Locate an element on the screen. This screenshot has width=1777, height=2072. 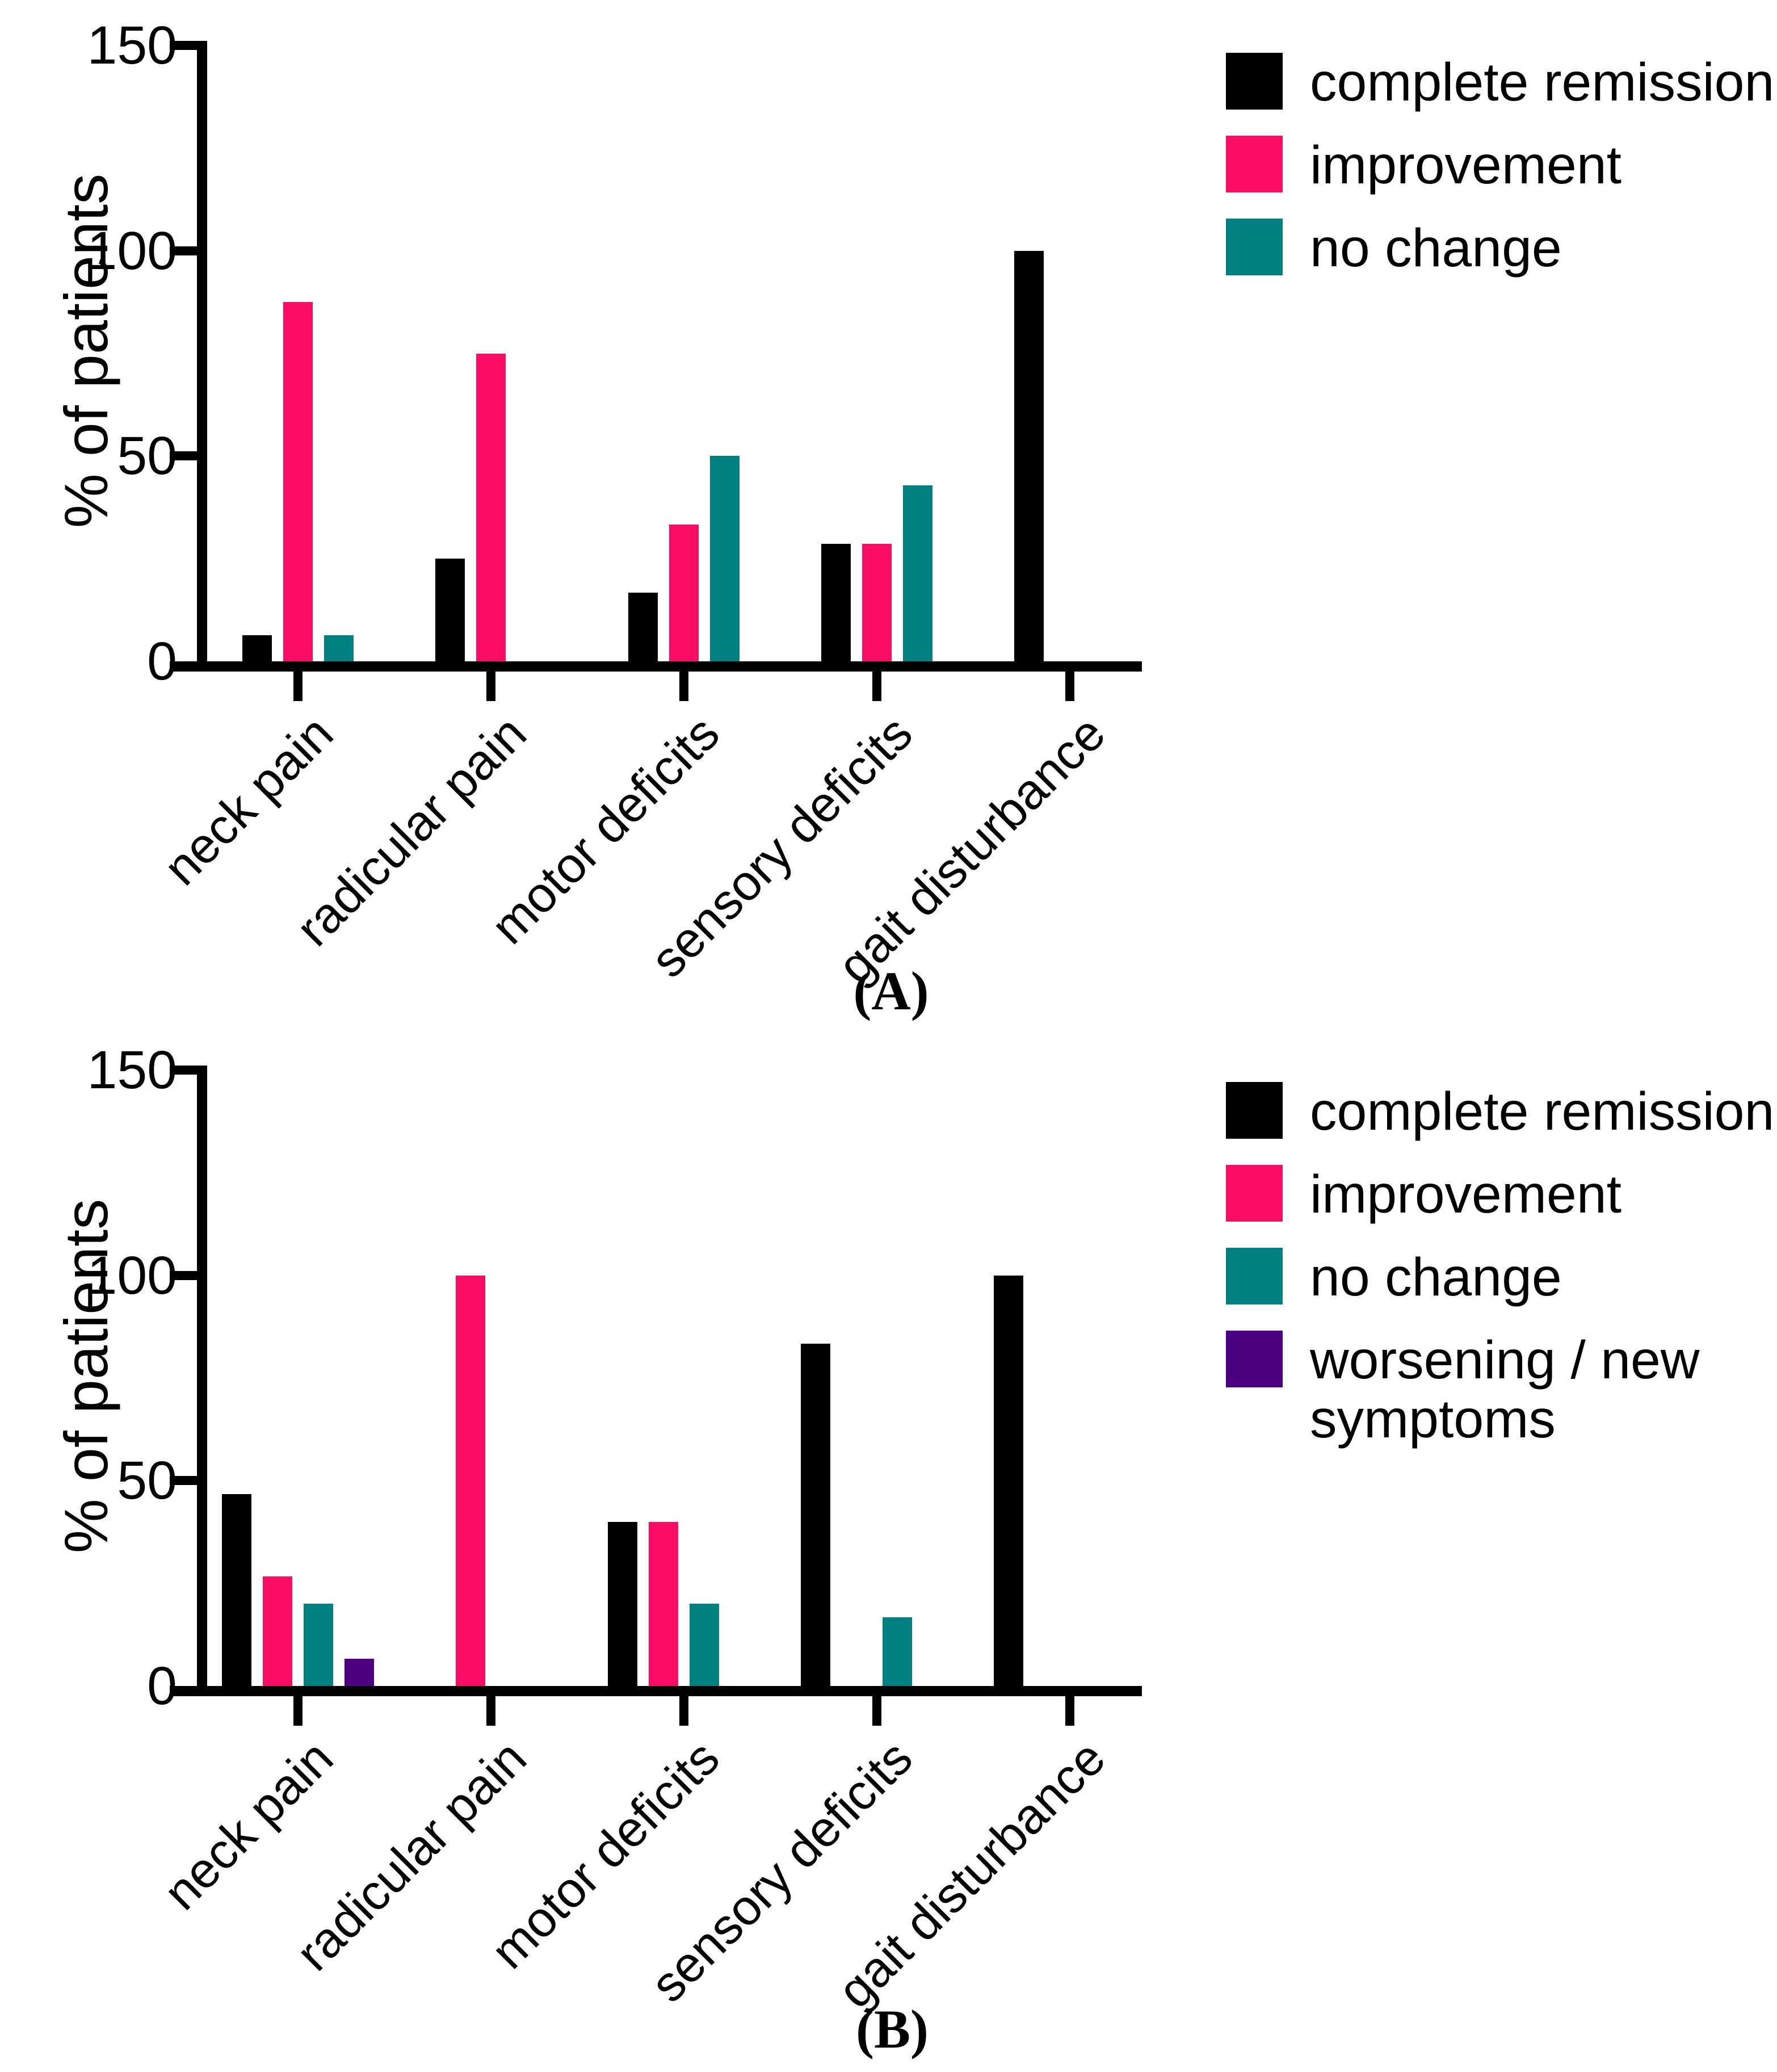
bar-a-radicular-pain-complete-remission is located at coordinates (450, 610).